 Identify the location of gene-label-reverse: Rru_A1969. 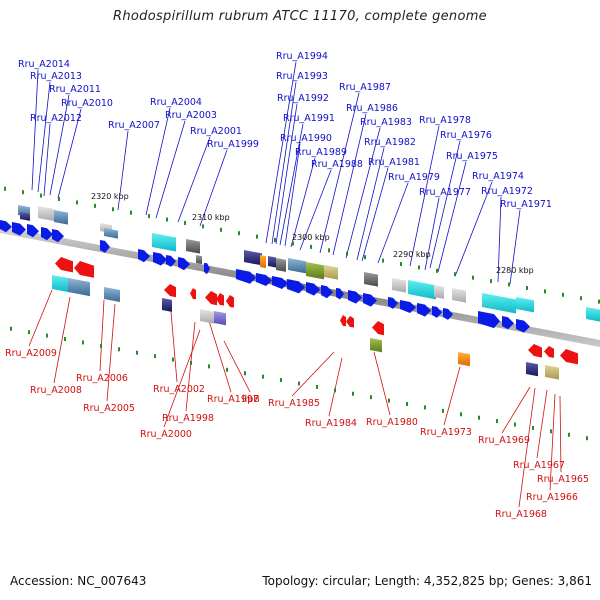
(504, 440).